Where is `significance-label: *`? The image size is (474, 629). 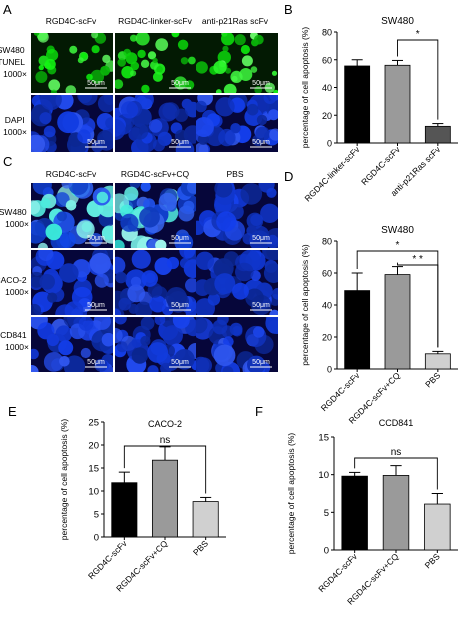 significance-label: * is located at coordinates (398, 245).